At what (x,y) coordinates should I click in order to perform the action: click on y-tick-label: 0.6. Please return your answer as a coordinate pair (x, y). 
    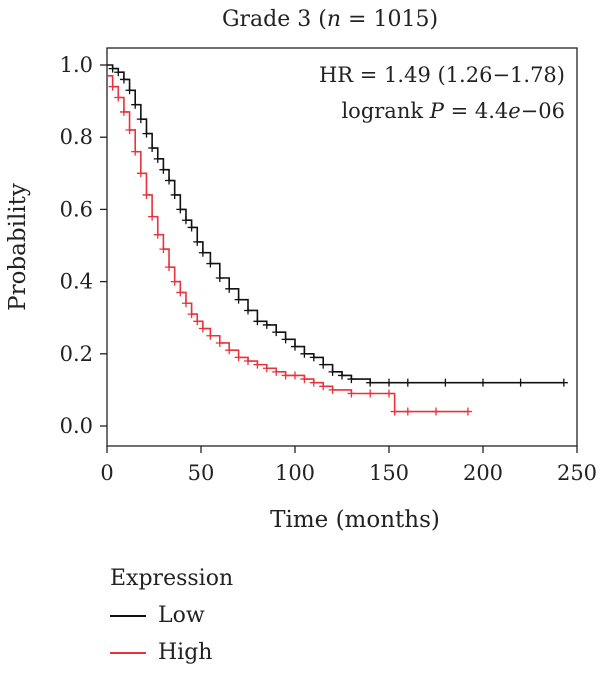
    Looking at the image, I should click on (76, 209).